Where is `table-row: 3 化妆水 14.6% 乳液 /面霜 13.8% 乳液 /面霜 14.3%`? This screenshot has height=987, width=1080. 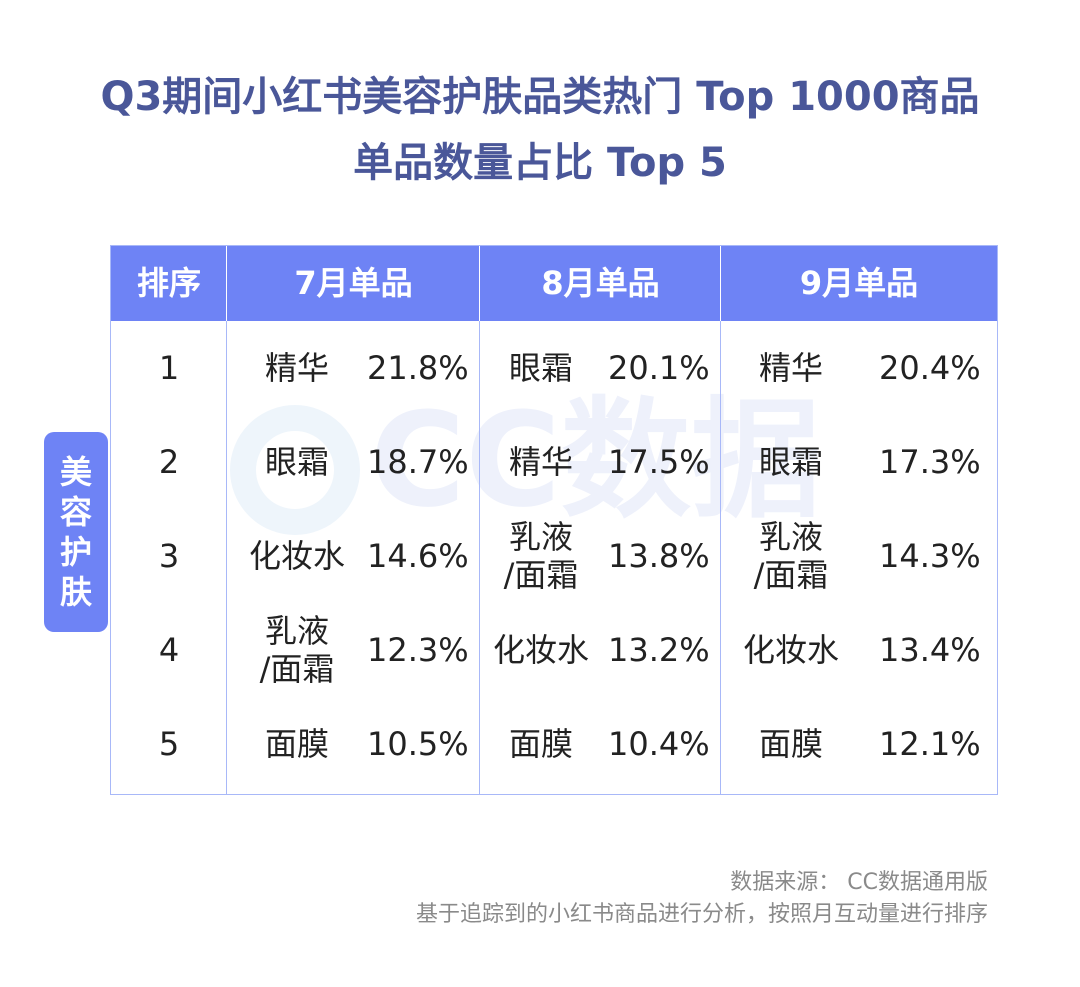 table-row: 3 化妆水 14.6% 乳液 /面霜 13.8% 乳液 /面霜 14.3% is located at coordinates (554, 556).